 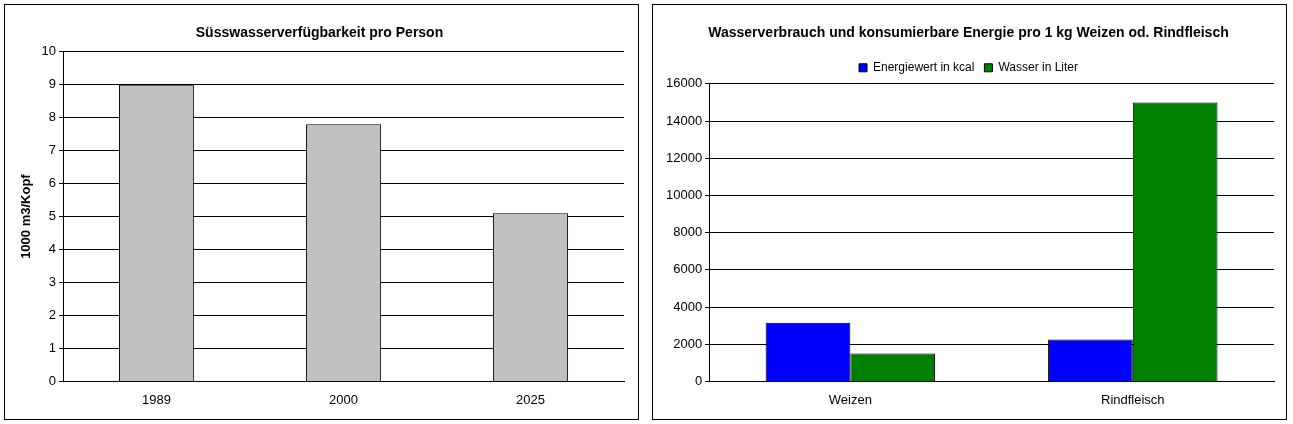 I want to click on y-tick-label: 4000, so click(x=688, y=306).